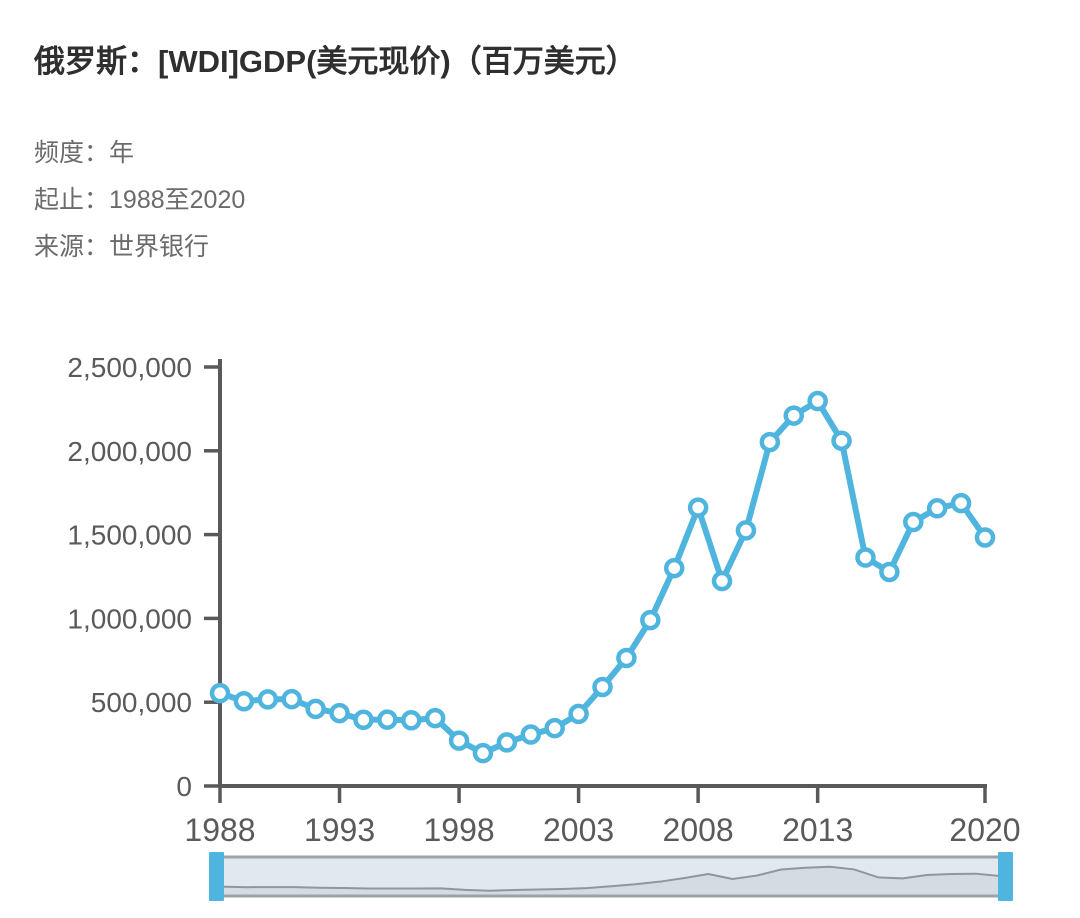  I want to click on x-axis-tick-label: 2020, so click(984, 830).